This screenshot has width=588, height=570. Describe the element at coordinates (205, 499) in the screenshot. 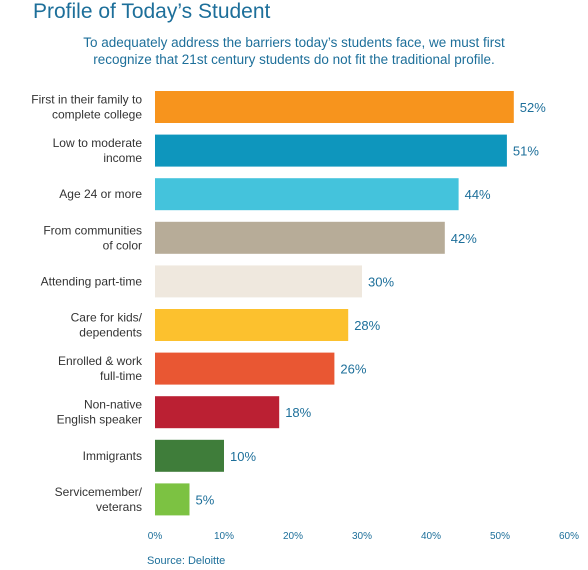

I see `value-label-9: 5%` at that location.